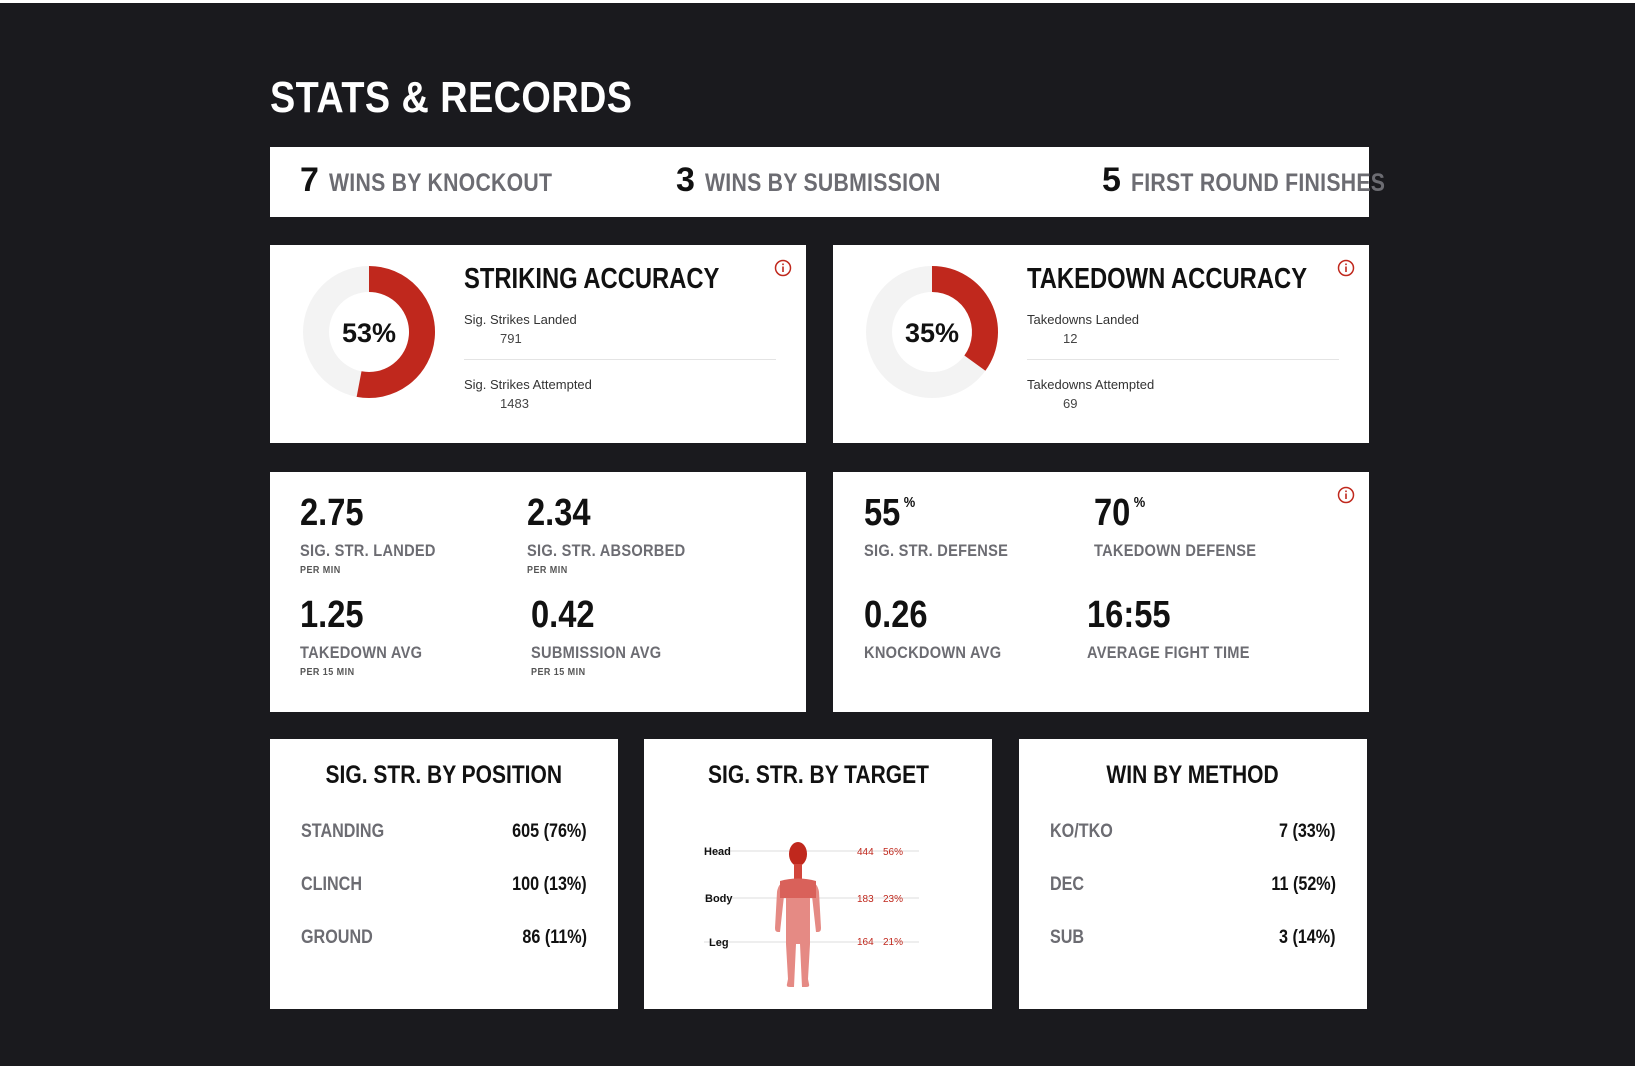 This screenshot has height=1070, width=1639. What do you see at coordinates (444, 885) in the screenshot?
I see `position-row-clinch: CLINCH 100 (13%)` at bounding box center [444, 885].